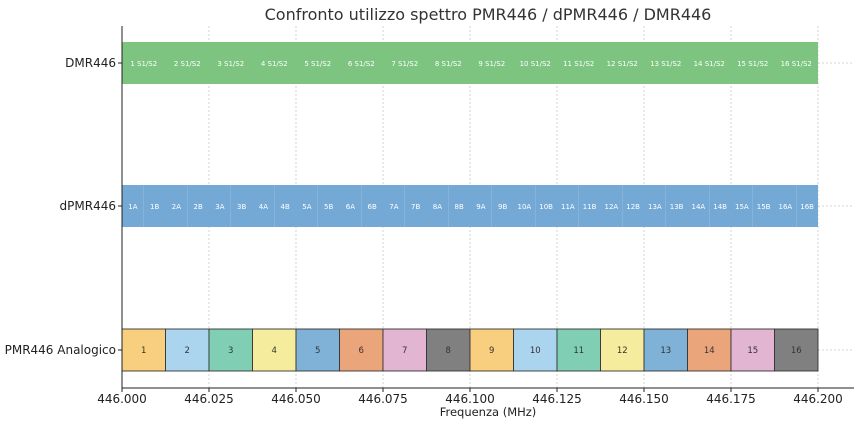  I want to click on segment-label: 10A, so click(525, 207).